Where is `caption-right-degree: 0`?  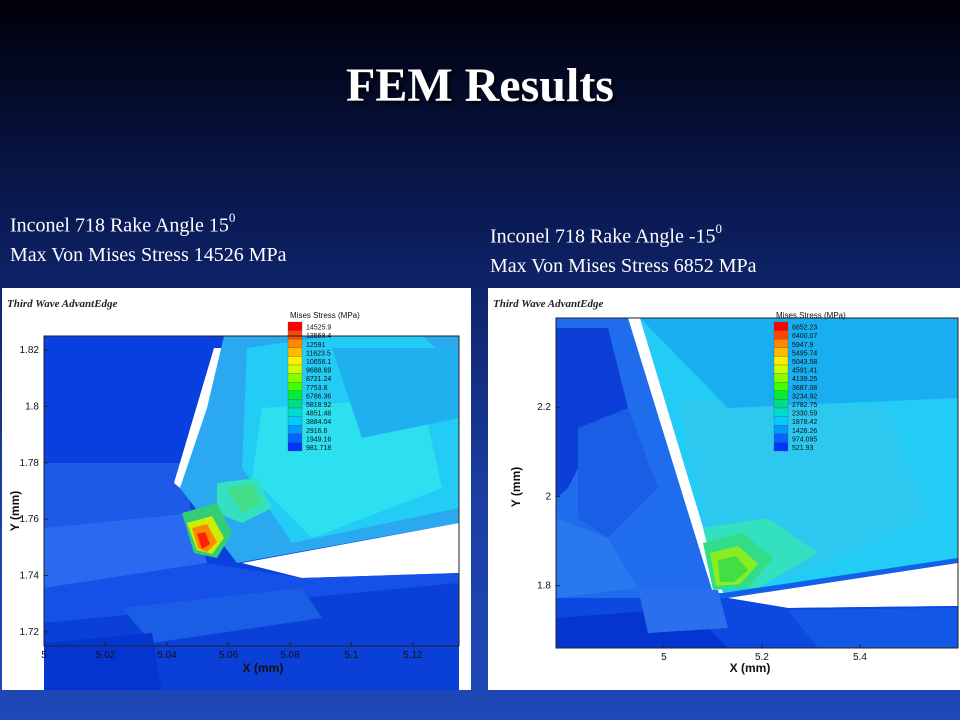
caption-right-degree: 0 is located at coordinates (719, 228).